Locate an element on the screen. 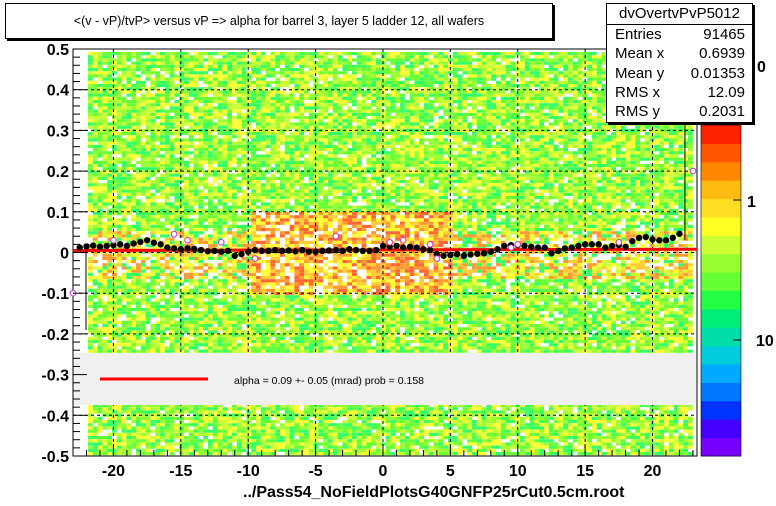 The height and width of the screenshot is (506, 776). heat-gap is located at coordinates (282, 239).